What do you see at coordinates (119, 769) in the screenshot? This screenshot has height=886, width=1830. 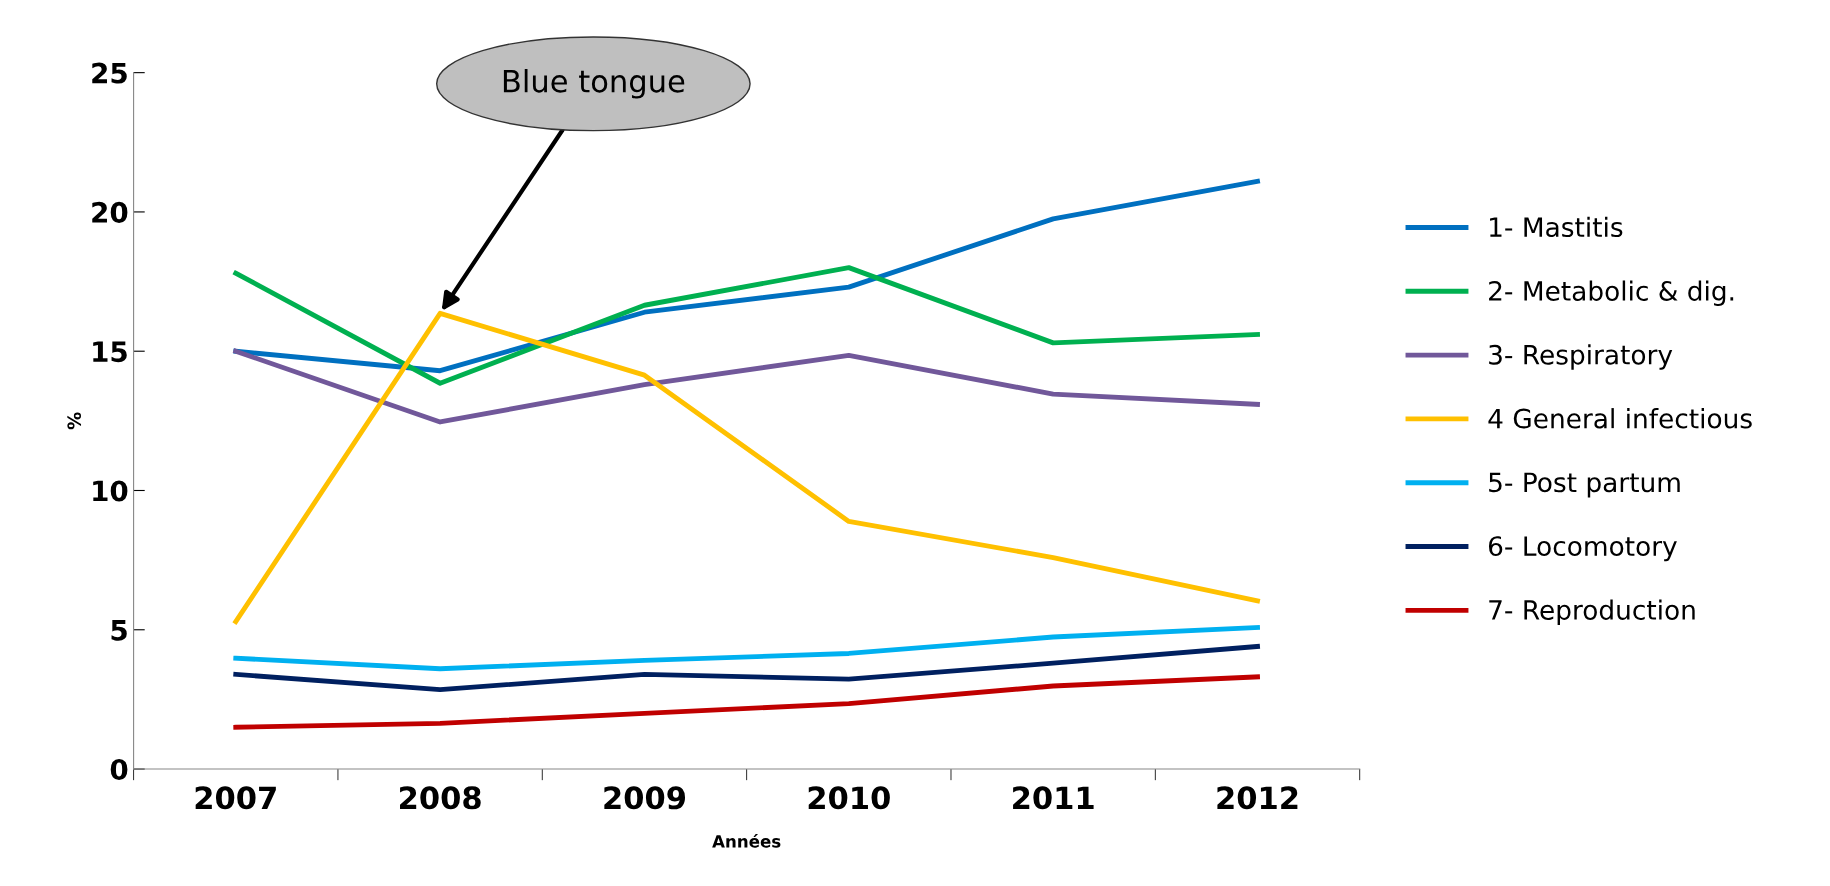 I see `y-tick-label: 0` at bounding box center [119, 769].